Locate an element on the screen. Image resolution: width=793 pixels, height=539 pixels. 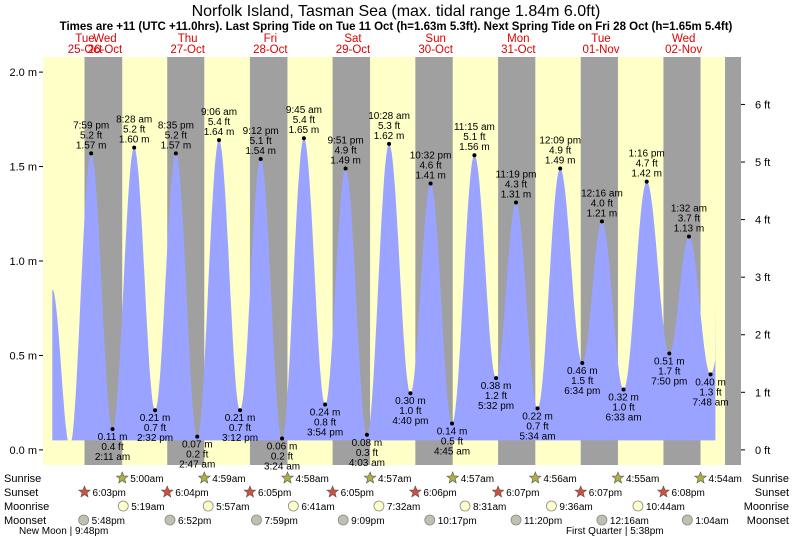
tide-time: 1:16 pm is located at coordinates (647, 154).